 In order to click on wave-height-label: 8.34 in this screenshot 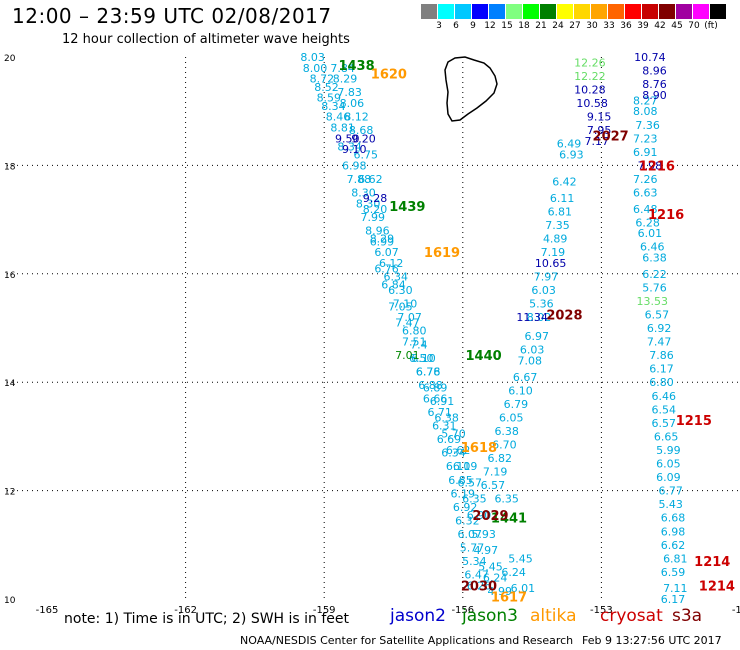, I will do `click(333, 106)`.